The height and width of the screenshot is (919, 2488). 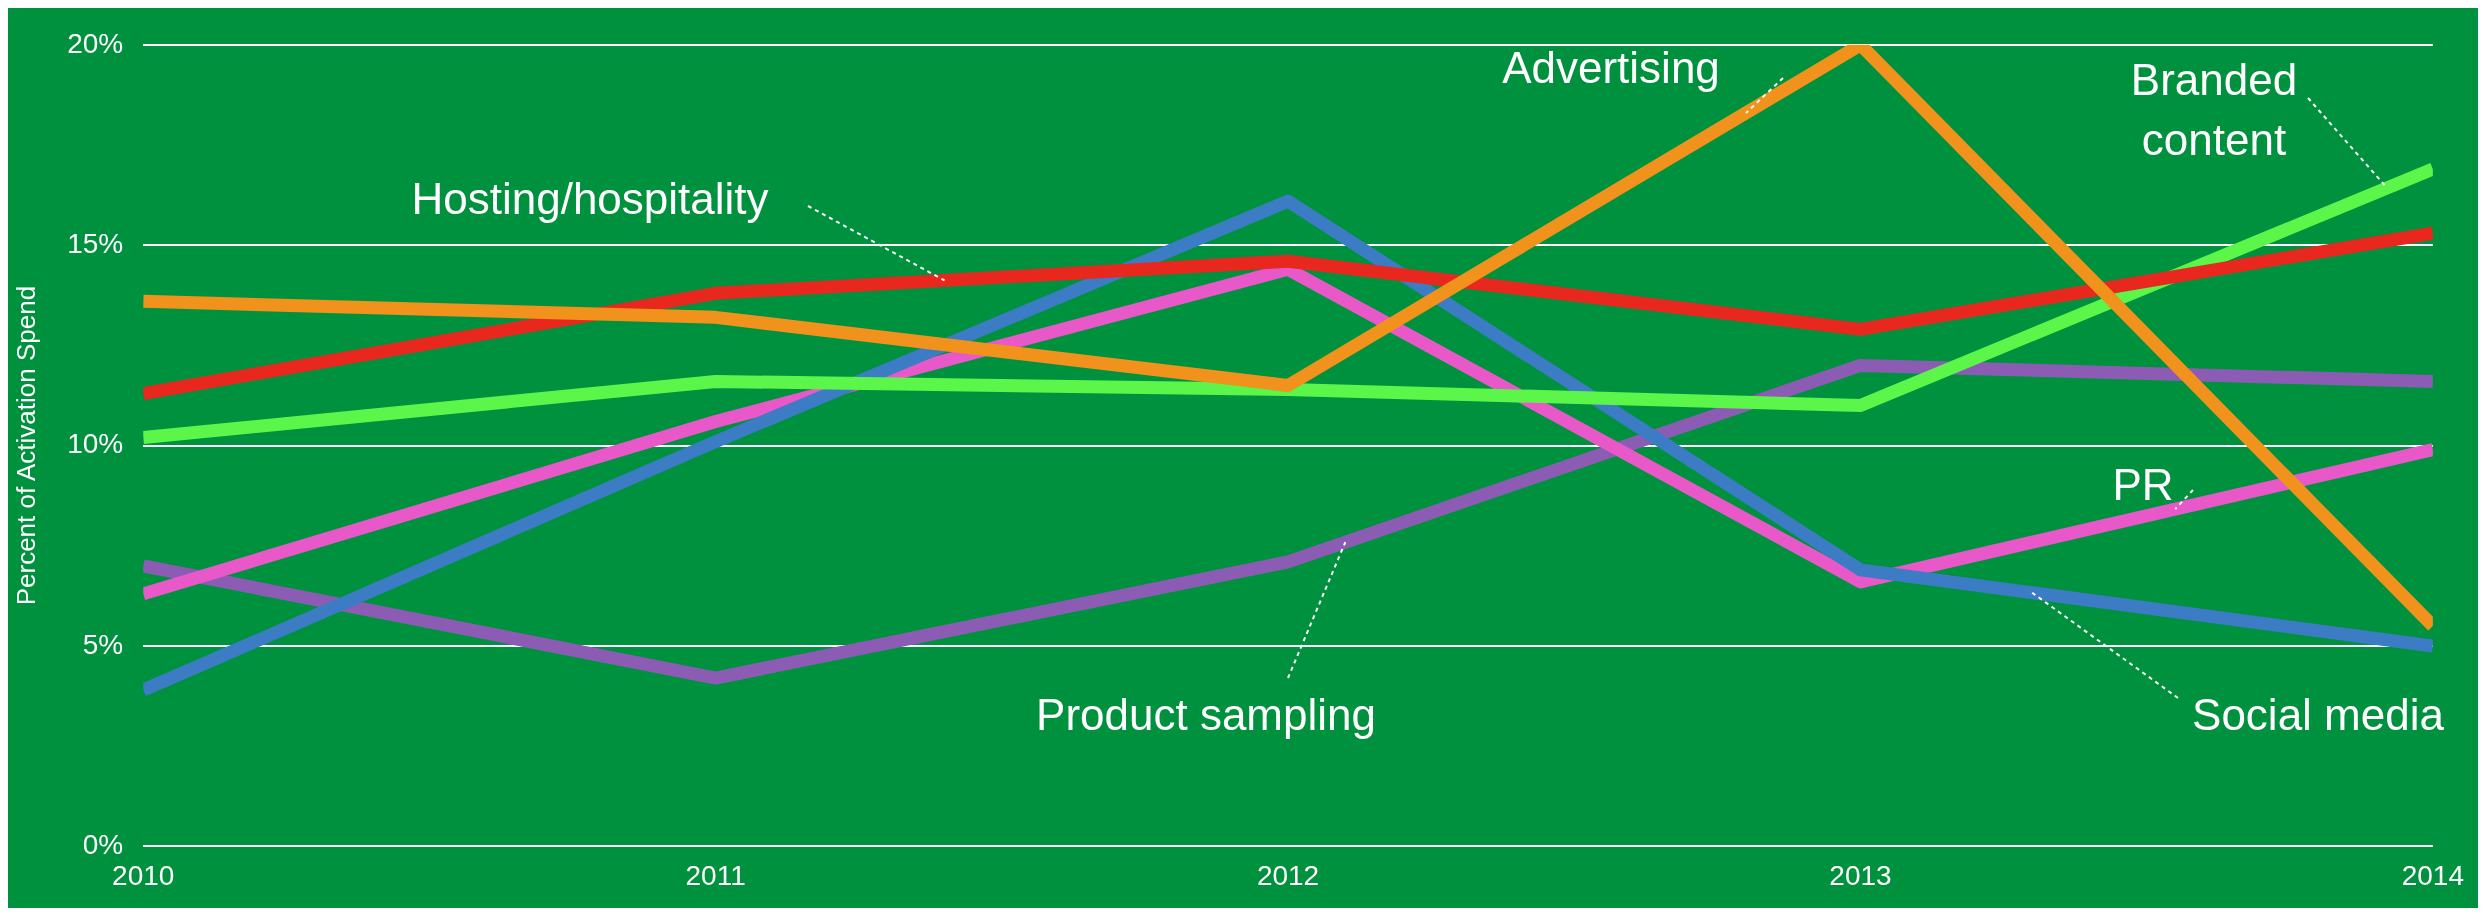 I want to click on y-tick-label: 20%, so click(x=95, y=43).